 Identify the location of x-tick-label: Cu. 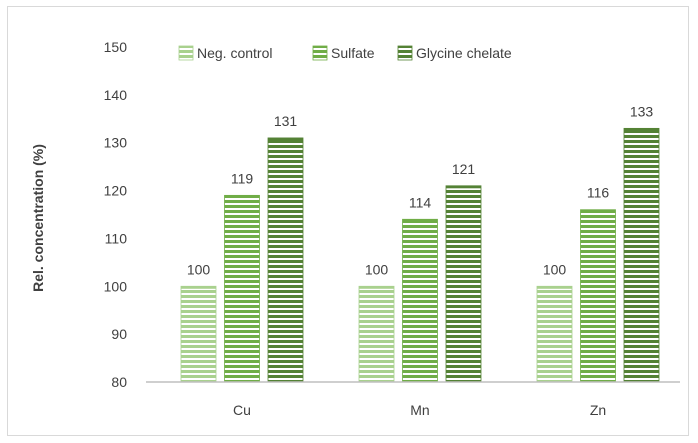
(242, 410).